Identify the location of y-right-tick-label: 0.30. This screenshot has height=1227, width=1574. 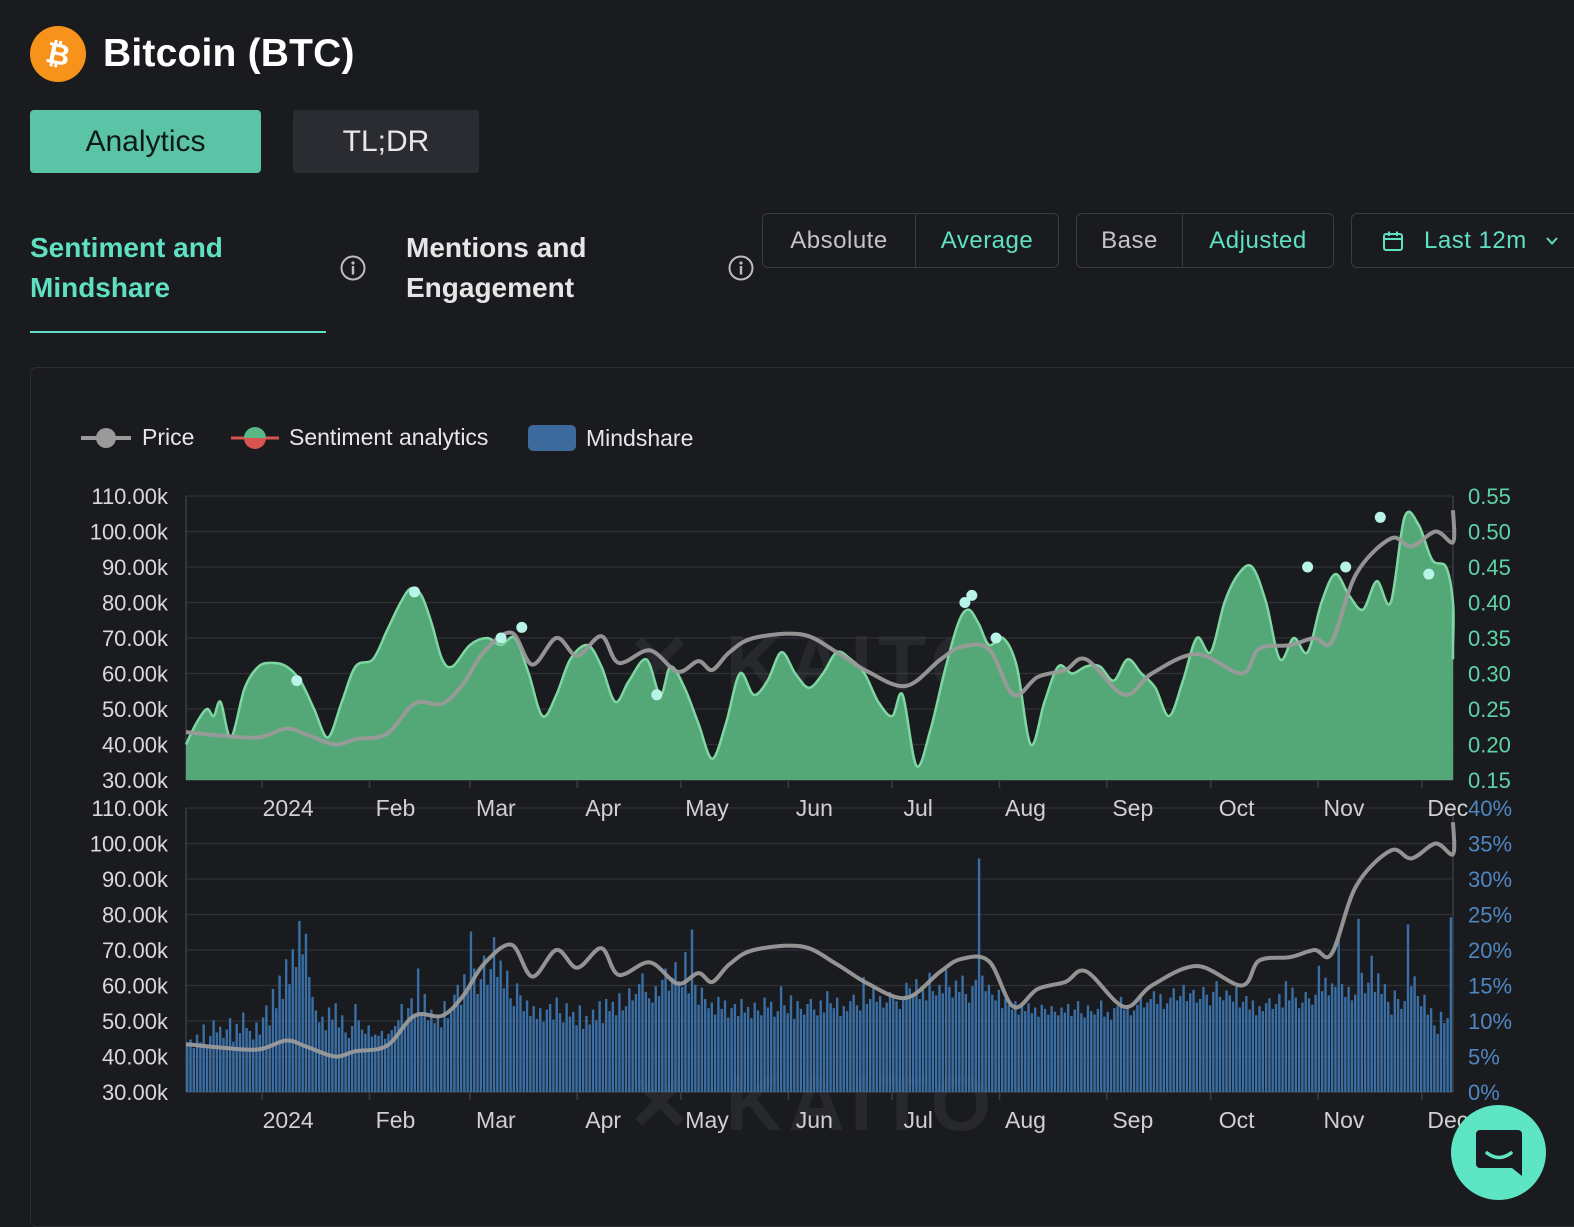
(1489, 674).